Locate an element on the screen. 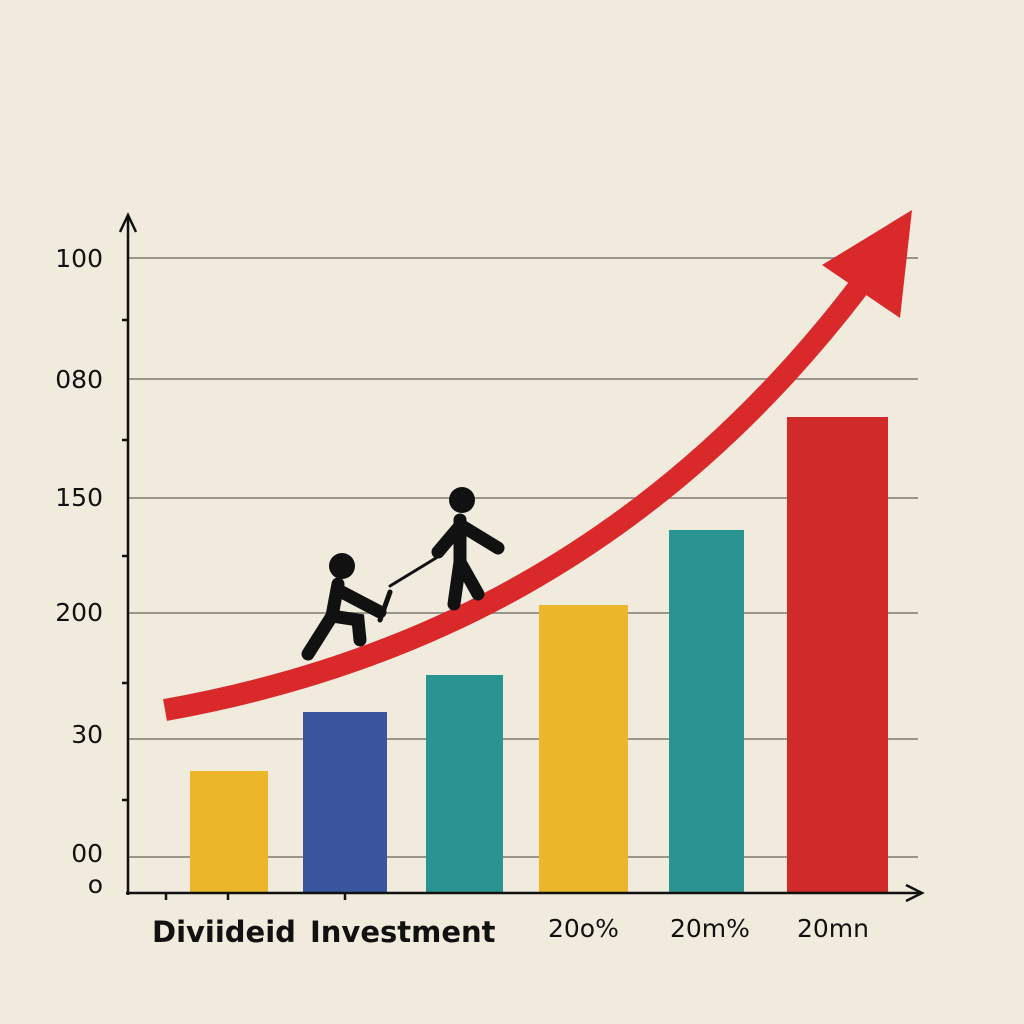  y-labels: 100 080 150 200 30 00 o is located at coordinates (79, 571).